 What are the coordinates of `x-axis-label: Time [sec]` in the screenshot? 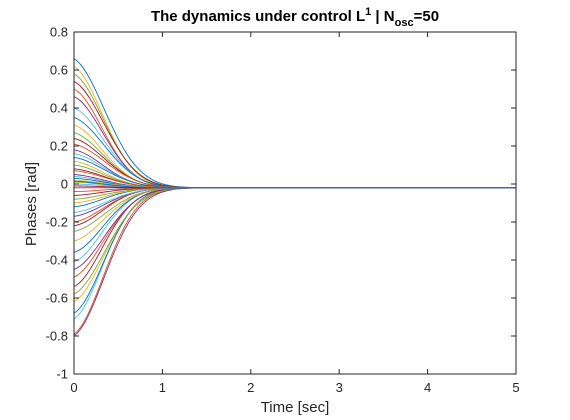 It's located at (295, 407).